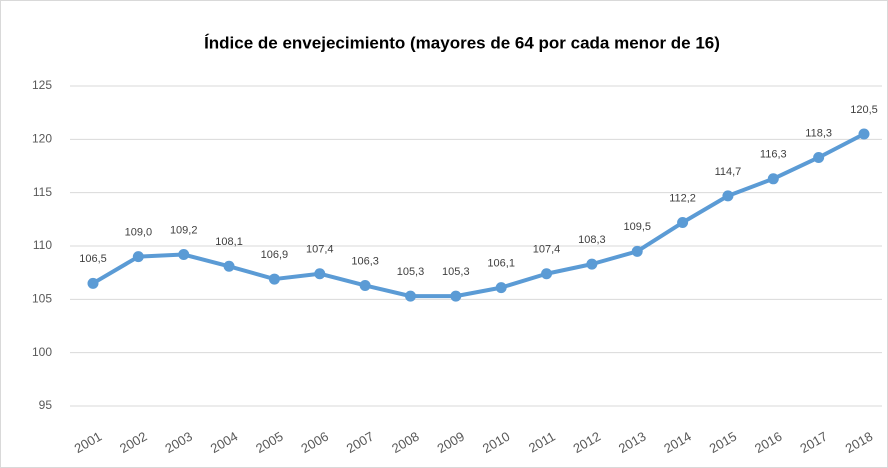 This screenshot has width=888, height=468. Describe the element at coordinates (275, 255) in the screenshot. I see `data-label: 106,9` at that location.